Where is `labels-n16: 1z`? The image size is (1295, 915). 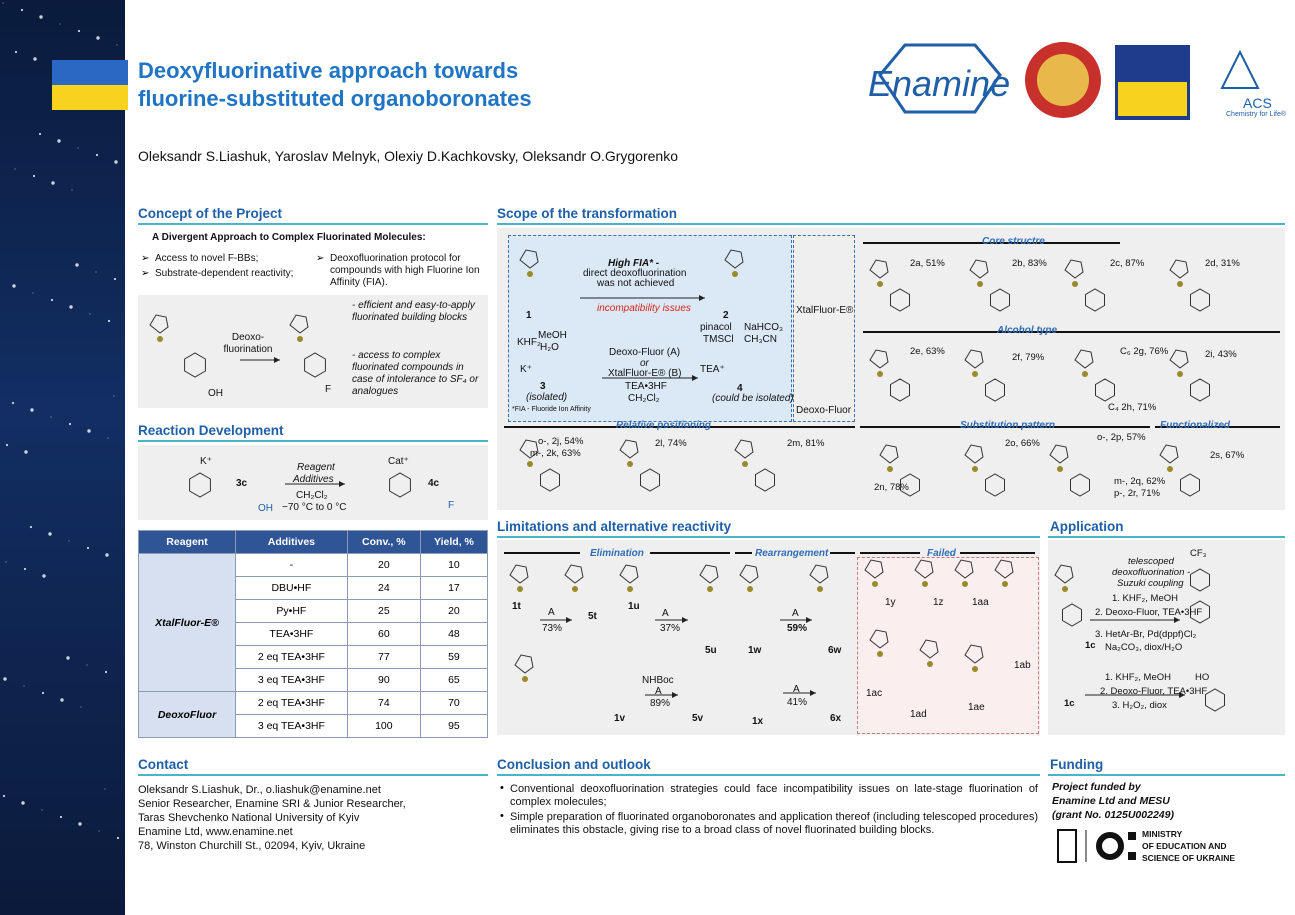 labels-n16: 1z is located at coordinates (938, 602).